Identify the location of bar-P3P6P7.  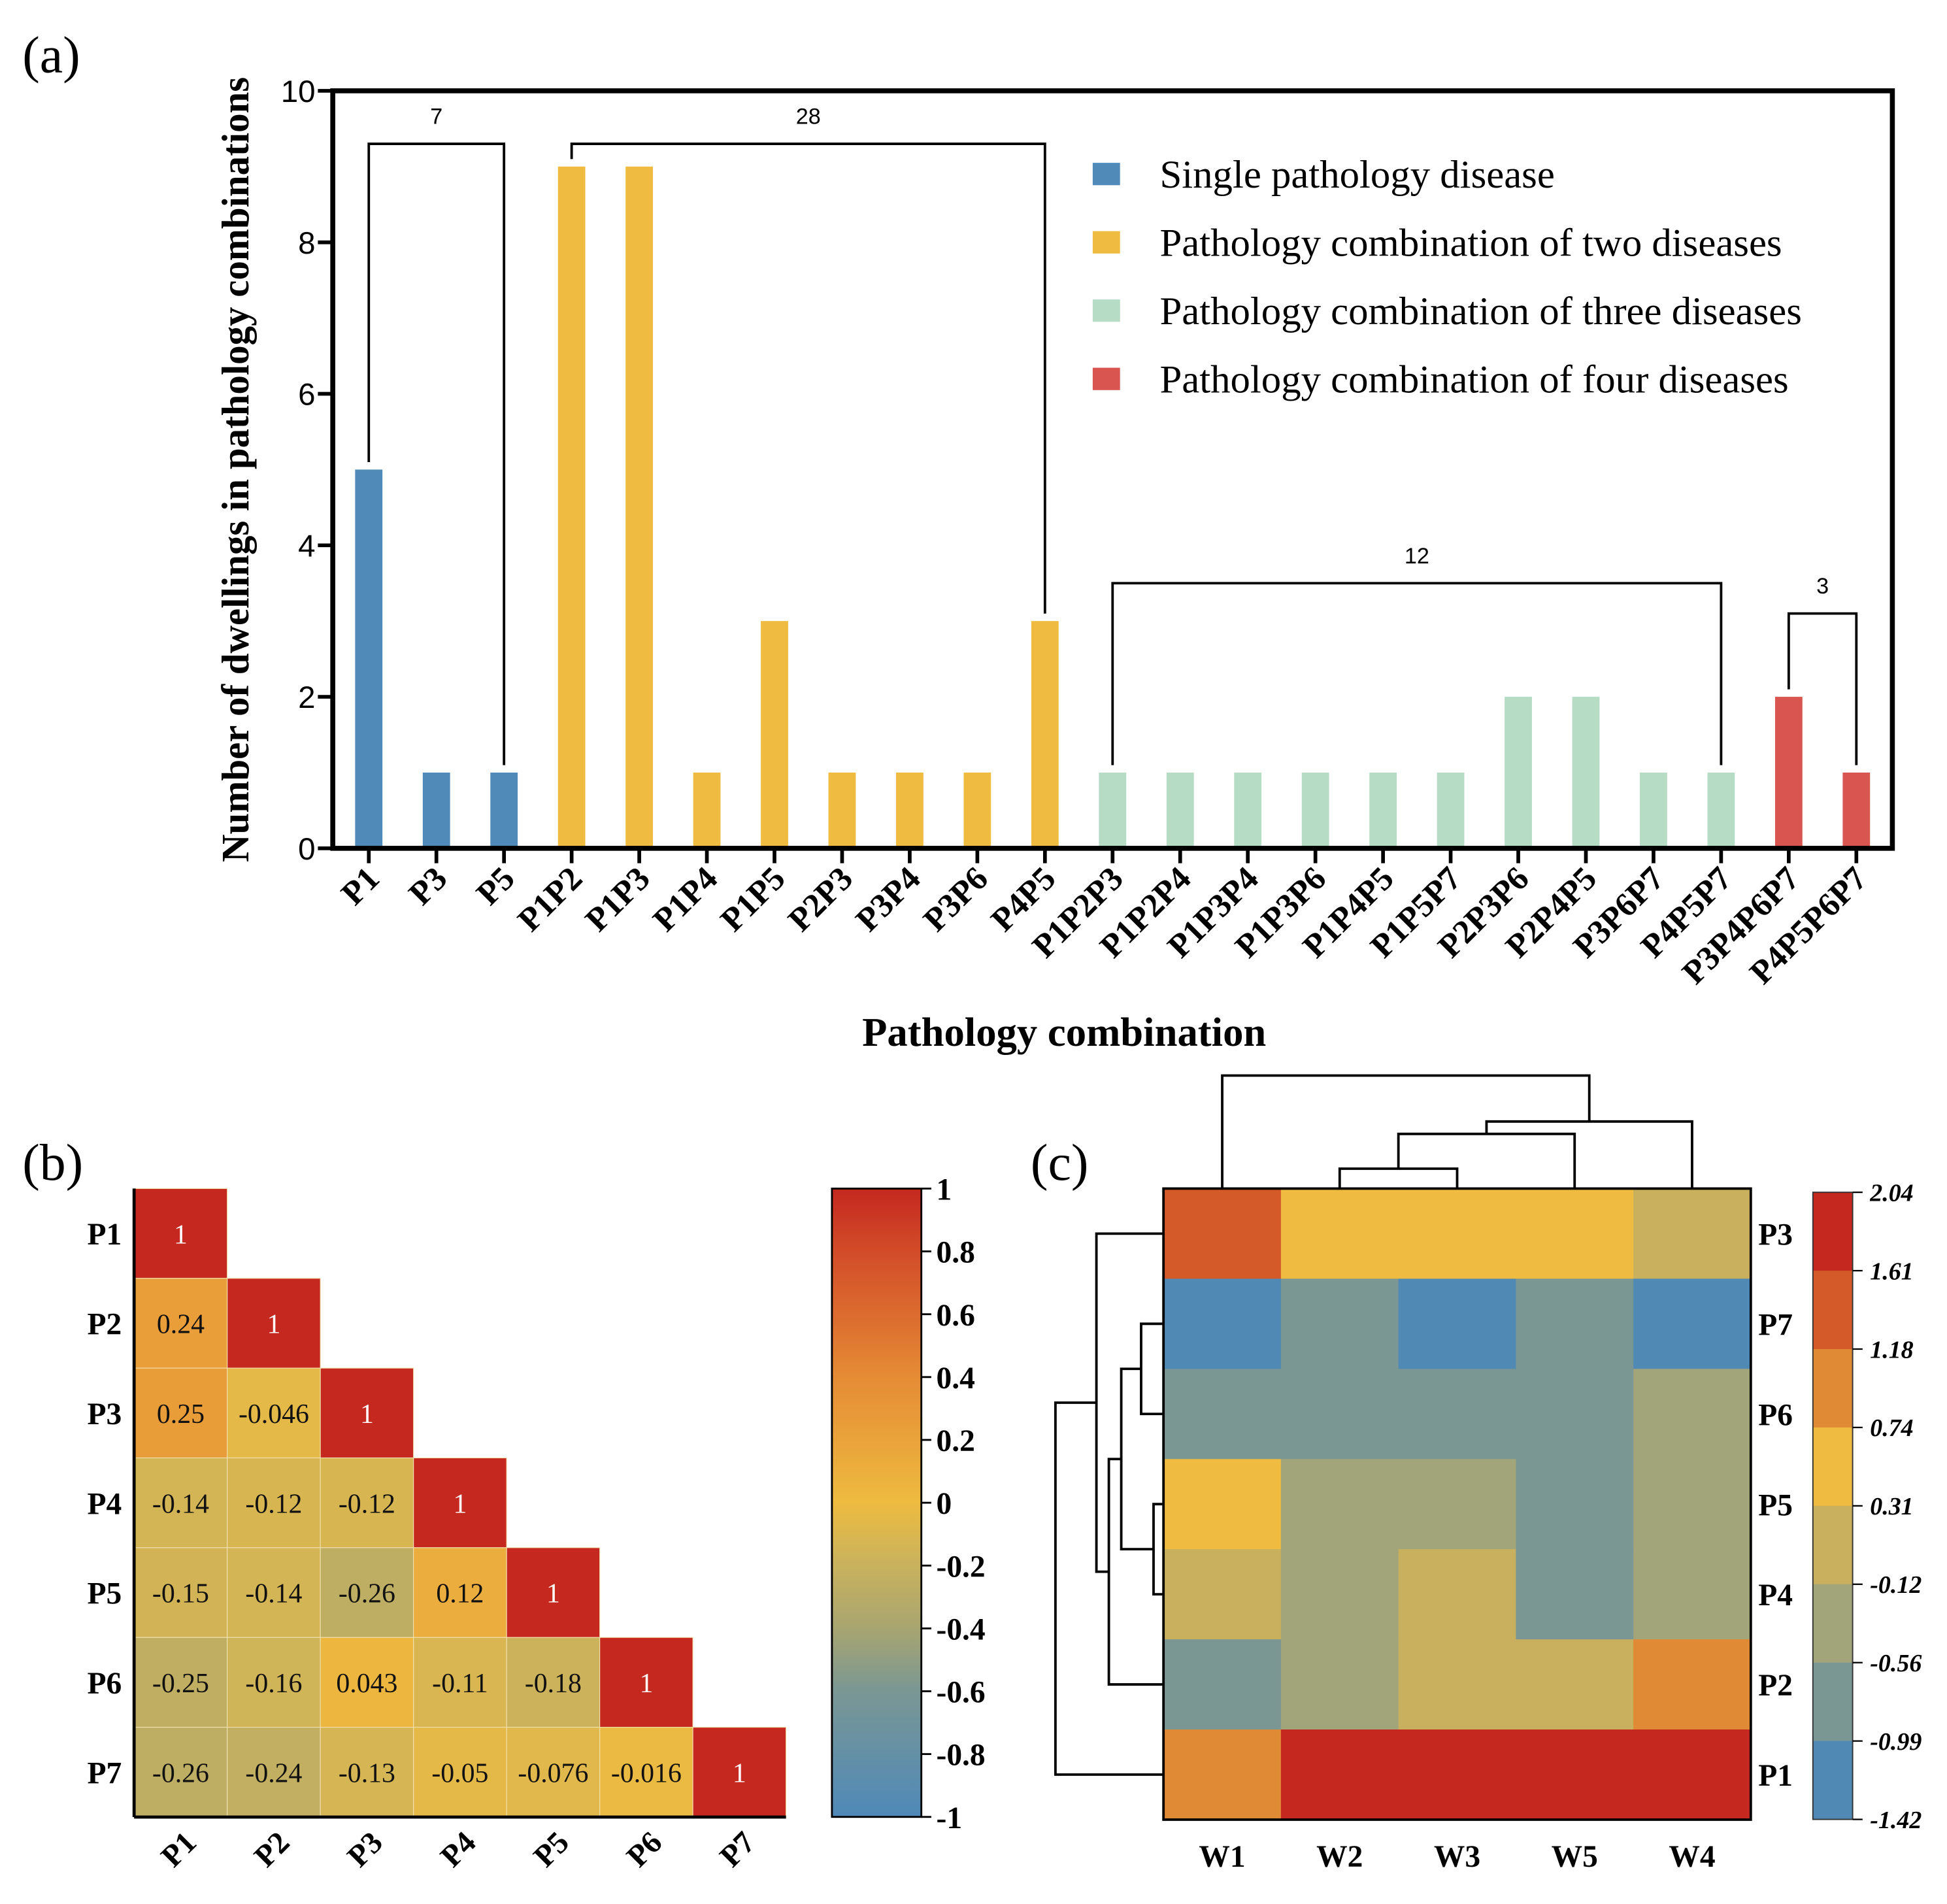
(1653, 810).